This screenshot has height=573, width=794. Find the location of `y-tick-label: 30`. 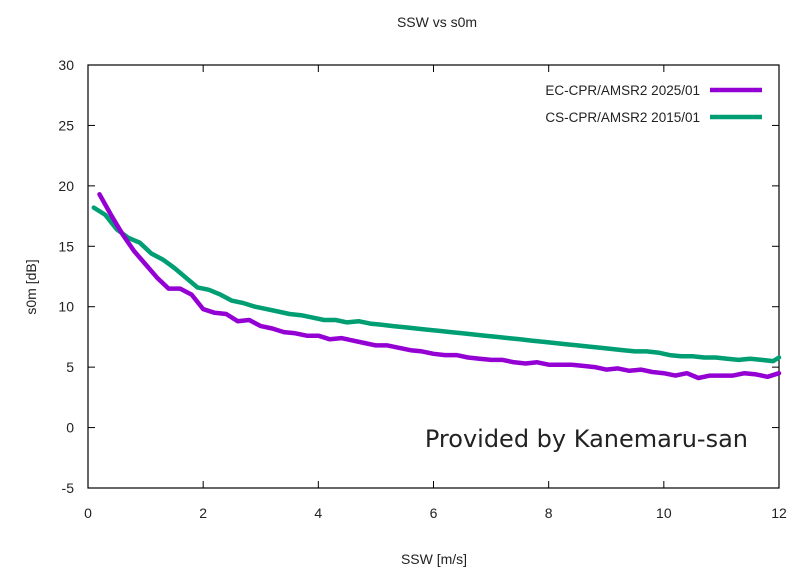

y-tick-label: 30 is located at coordinates (66, 65).